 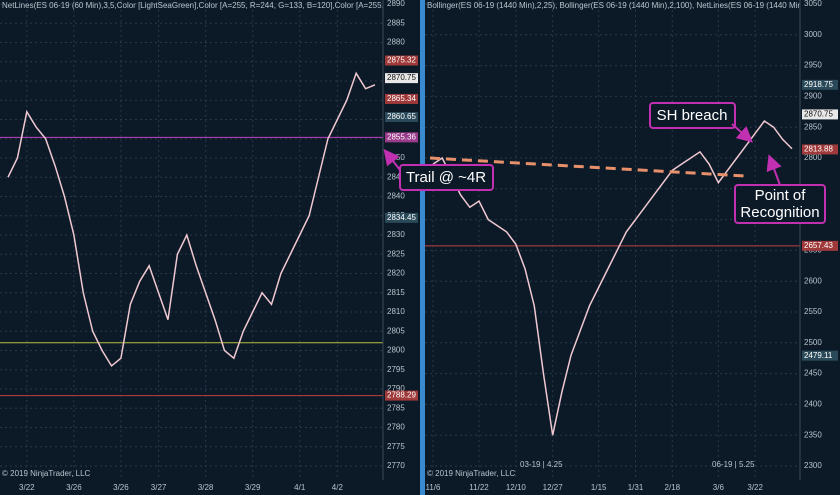 I want to click on price-tag-label: 2855.36, so click(x=401, y=136).